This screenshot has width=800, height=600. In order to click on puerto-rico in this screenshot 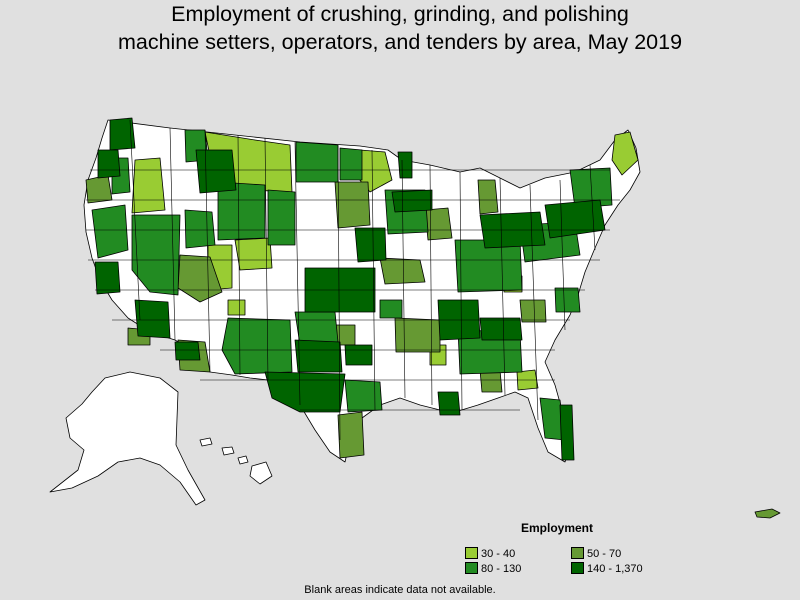, I will do `click(767, 513)`.